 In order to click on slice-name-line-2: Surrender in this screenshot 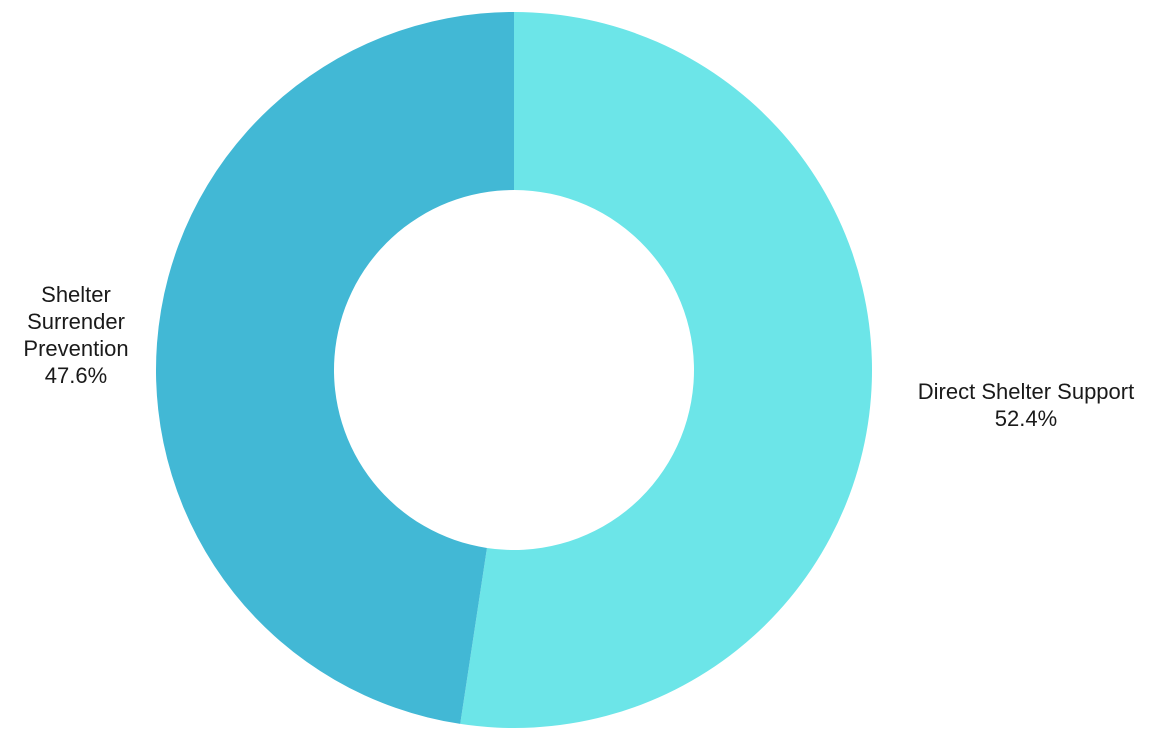, I will do `click(76, 321)`.